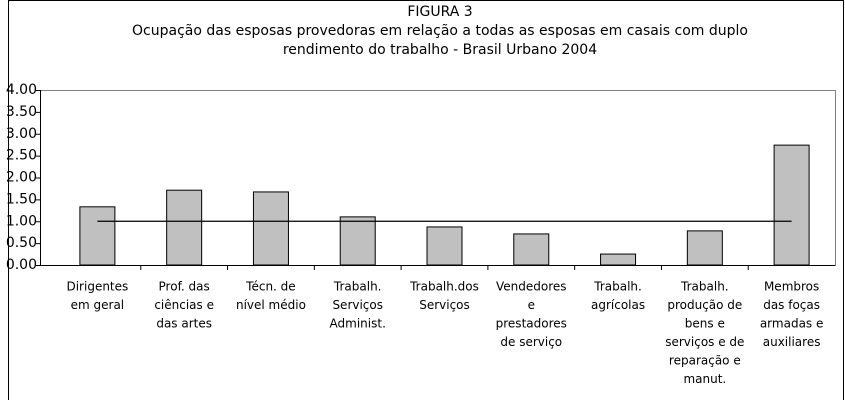  What do you see at coordinates (21, 134) in the screenshot?
I see `y-tick-label: 3.00` at bounding box center [21, 134].